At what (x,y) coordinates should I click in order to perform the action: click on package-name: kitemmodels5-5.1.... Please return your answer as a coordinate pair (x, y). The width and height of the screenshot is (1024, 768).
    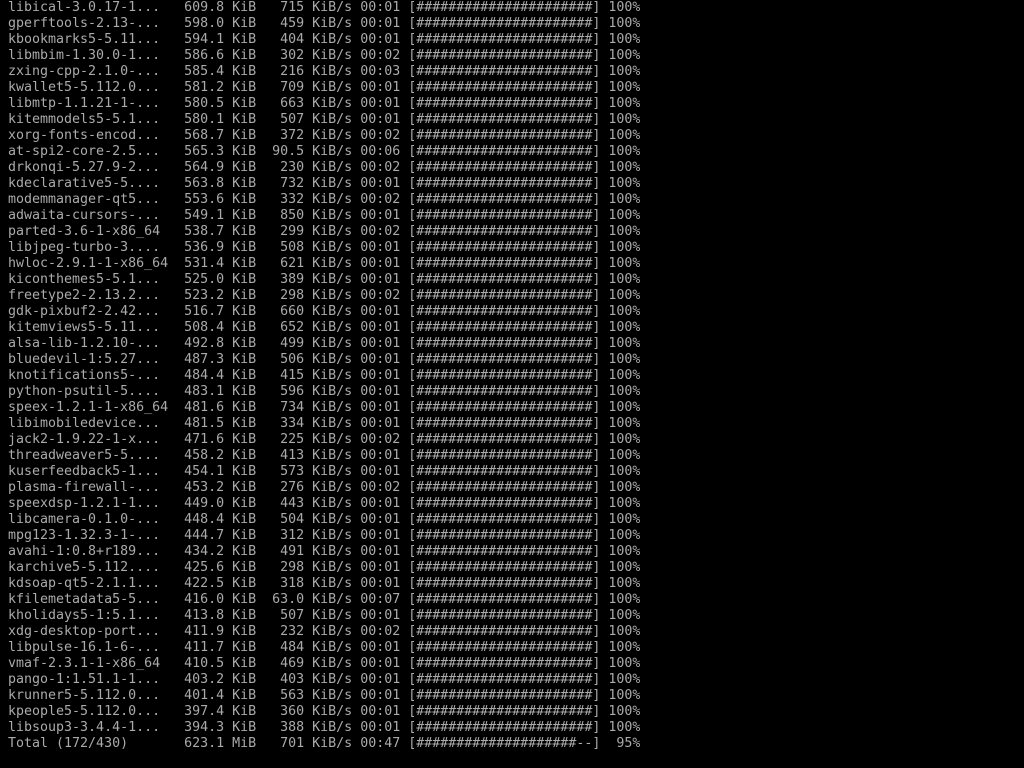
    Looking at the image, I should click on (84, 119).